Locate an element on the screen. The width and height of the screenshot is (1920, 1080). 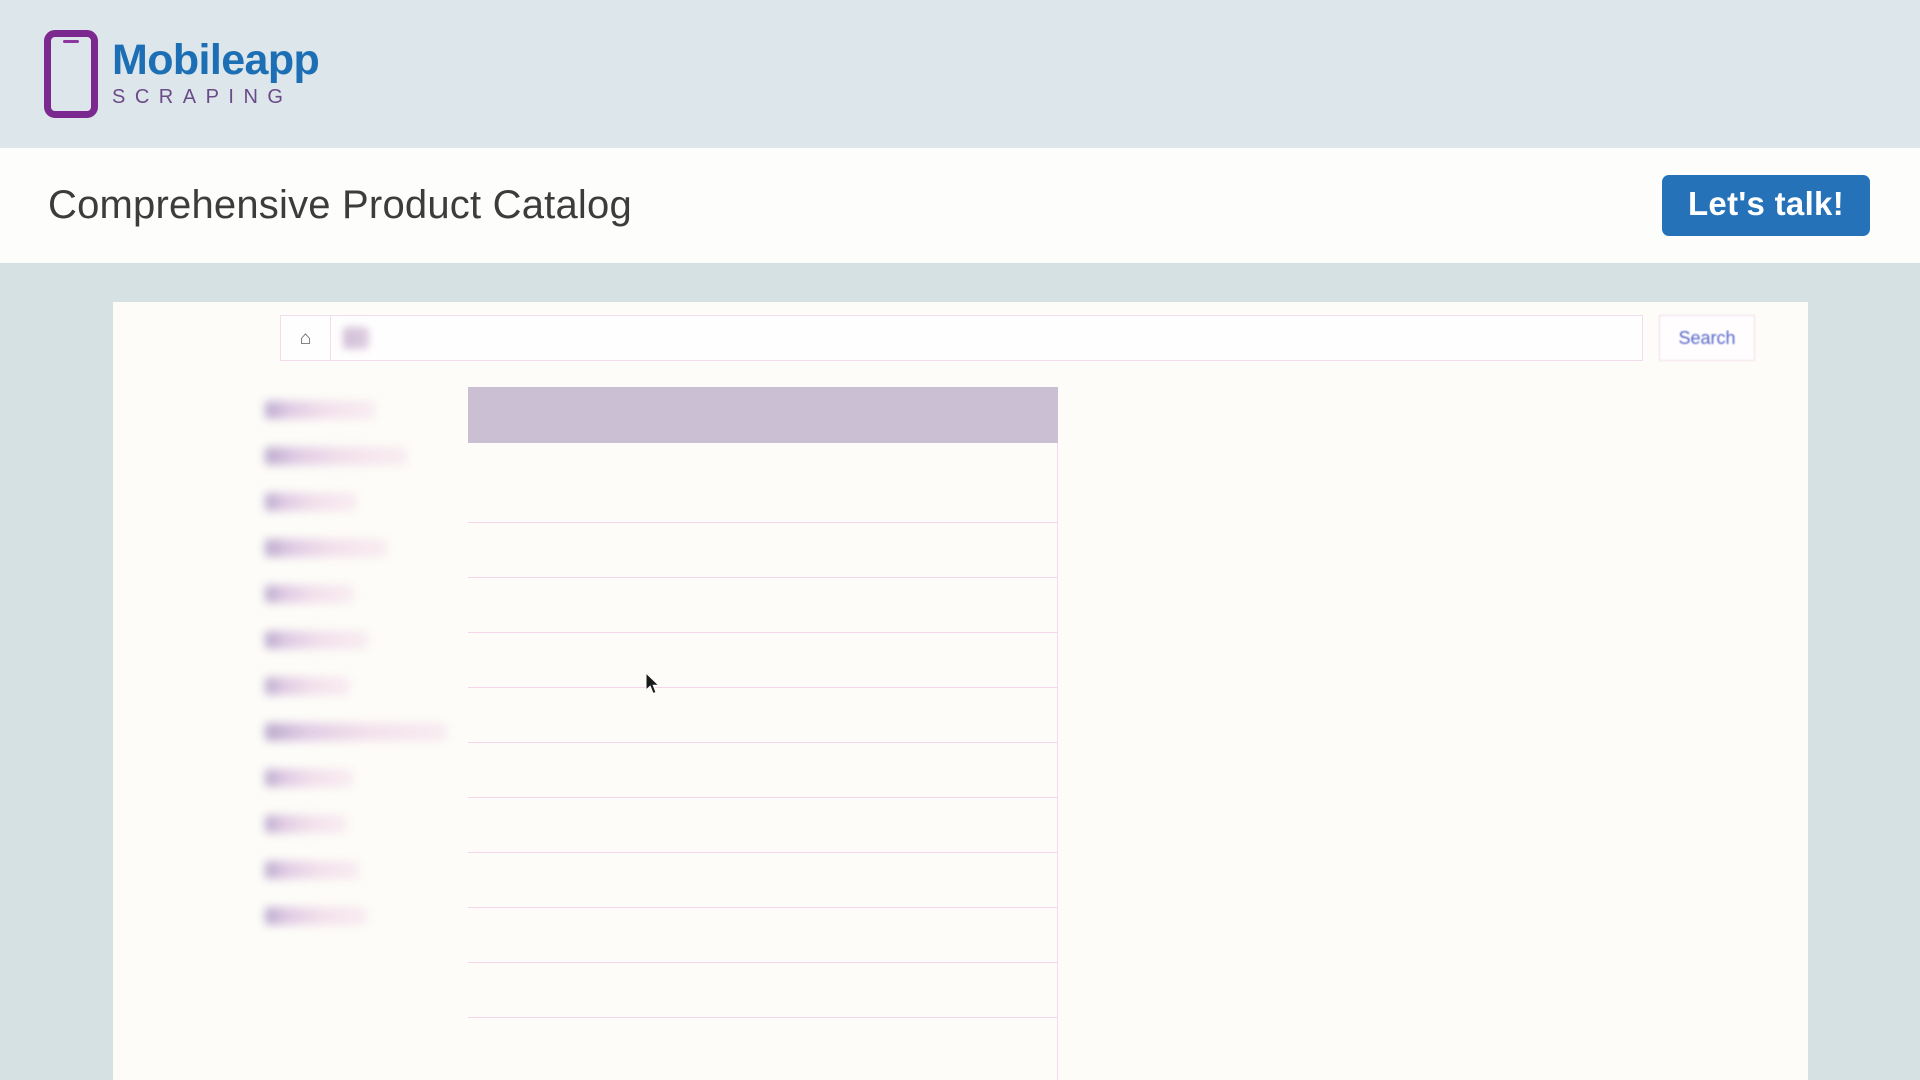
page-title: Comprehensive Product Catalog is located at coordinates (340, 205).